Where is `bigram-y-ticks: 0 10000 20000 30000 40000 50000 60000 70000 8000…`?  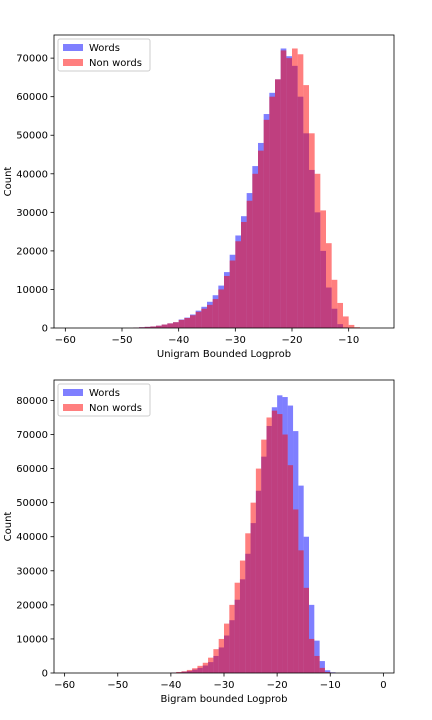
bigram-y-ticks: 0 10000 20000 30000 40000 50000 60000 70000 8000… is located at coordinates (35, 538).